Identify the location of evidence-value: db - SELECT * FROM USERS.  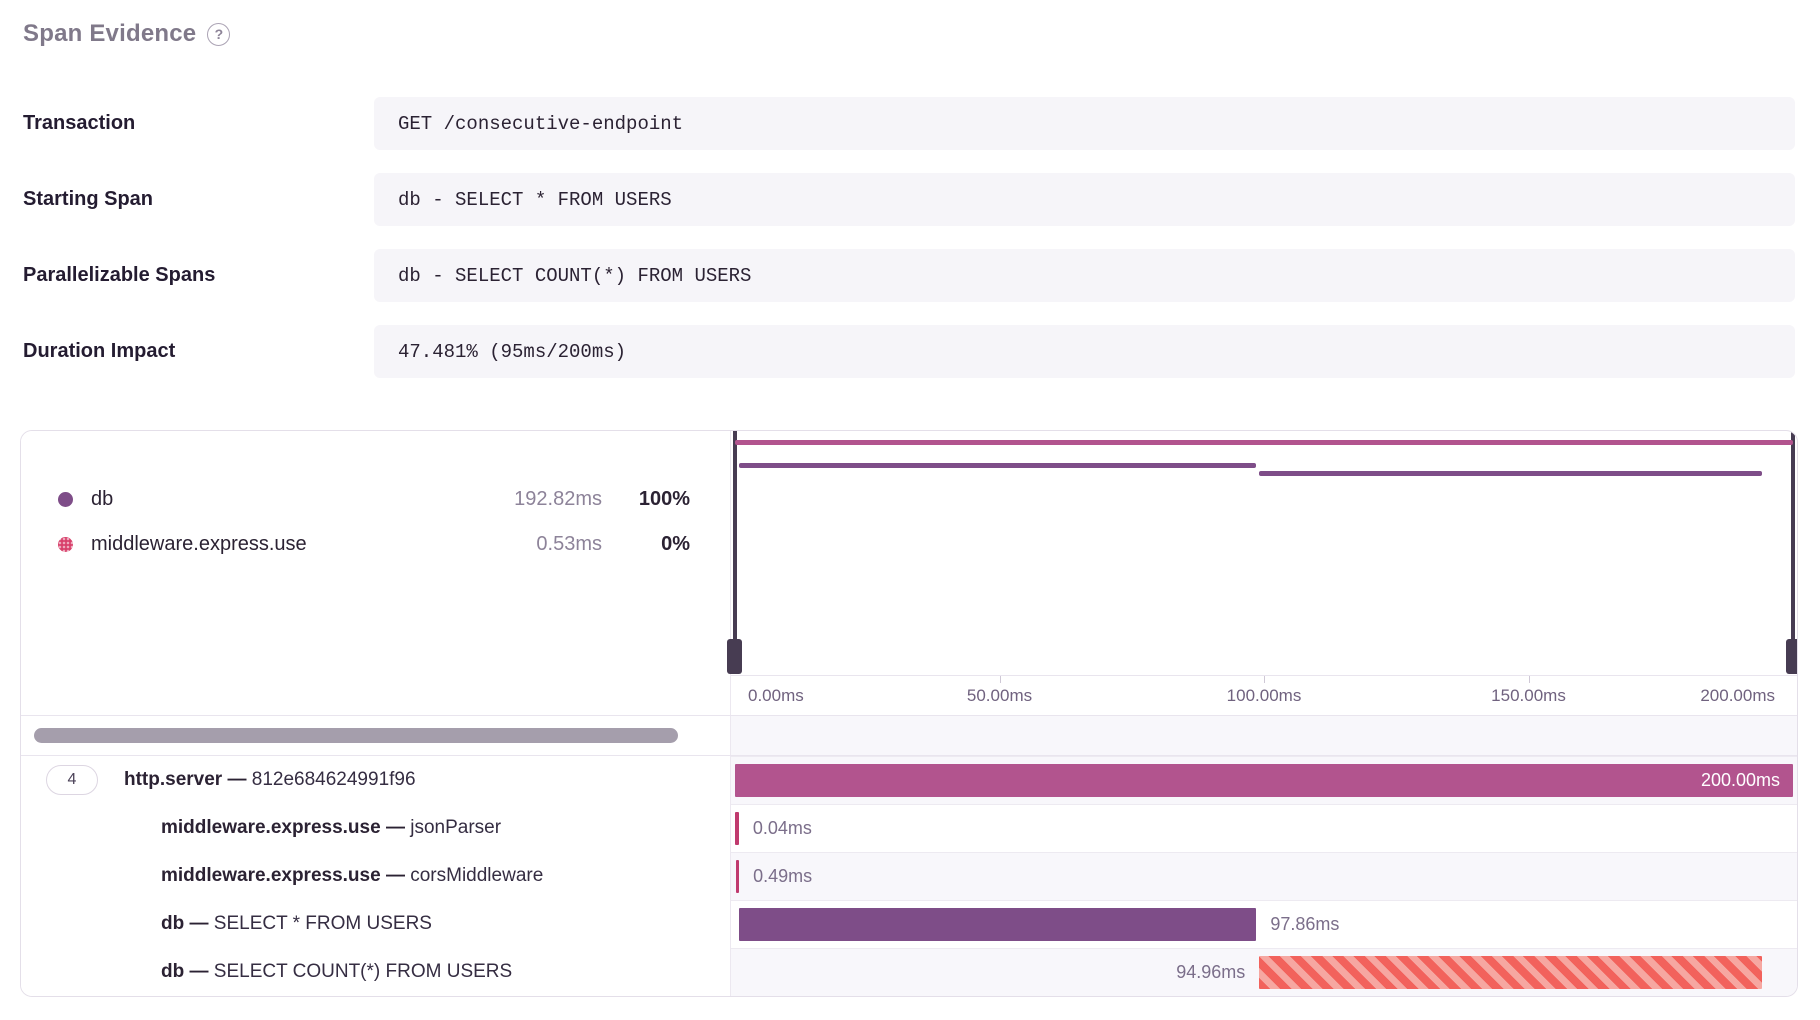
(1084, 199).